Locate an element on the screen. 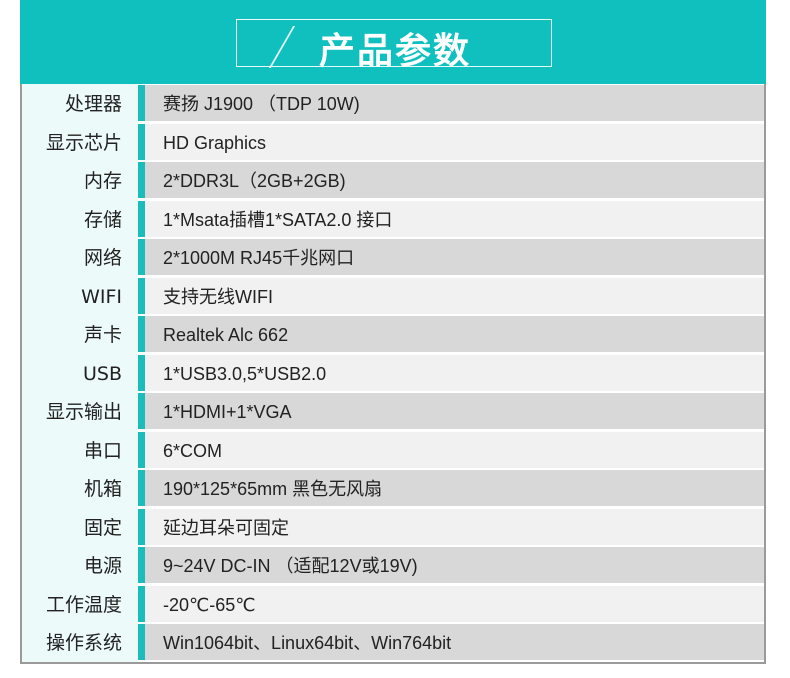  spec-row: WIFI 支持无线WIFI is located at coordinates (393, 295).